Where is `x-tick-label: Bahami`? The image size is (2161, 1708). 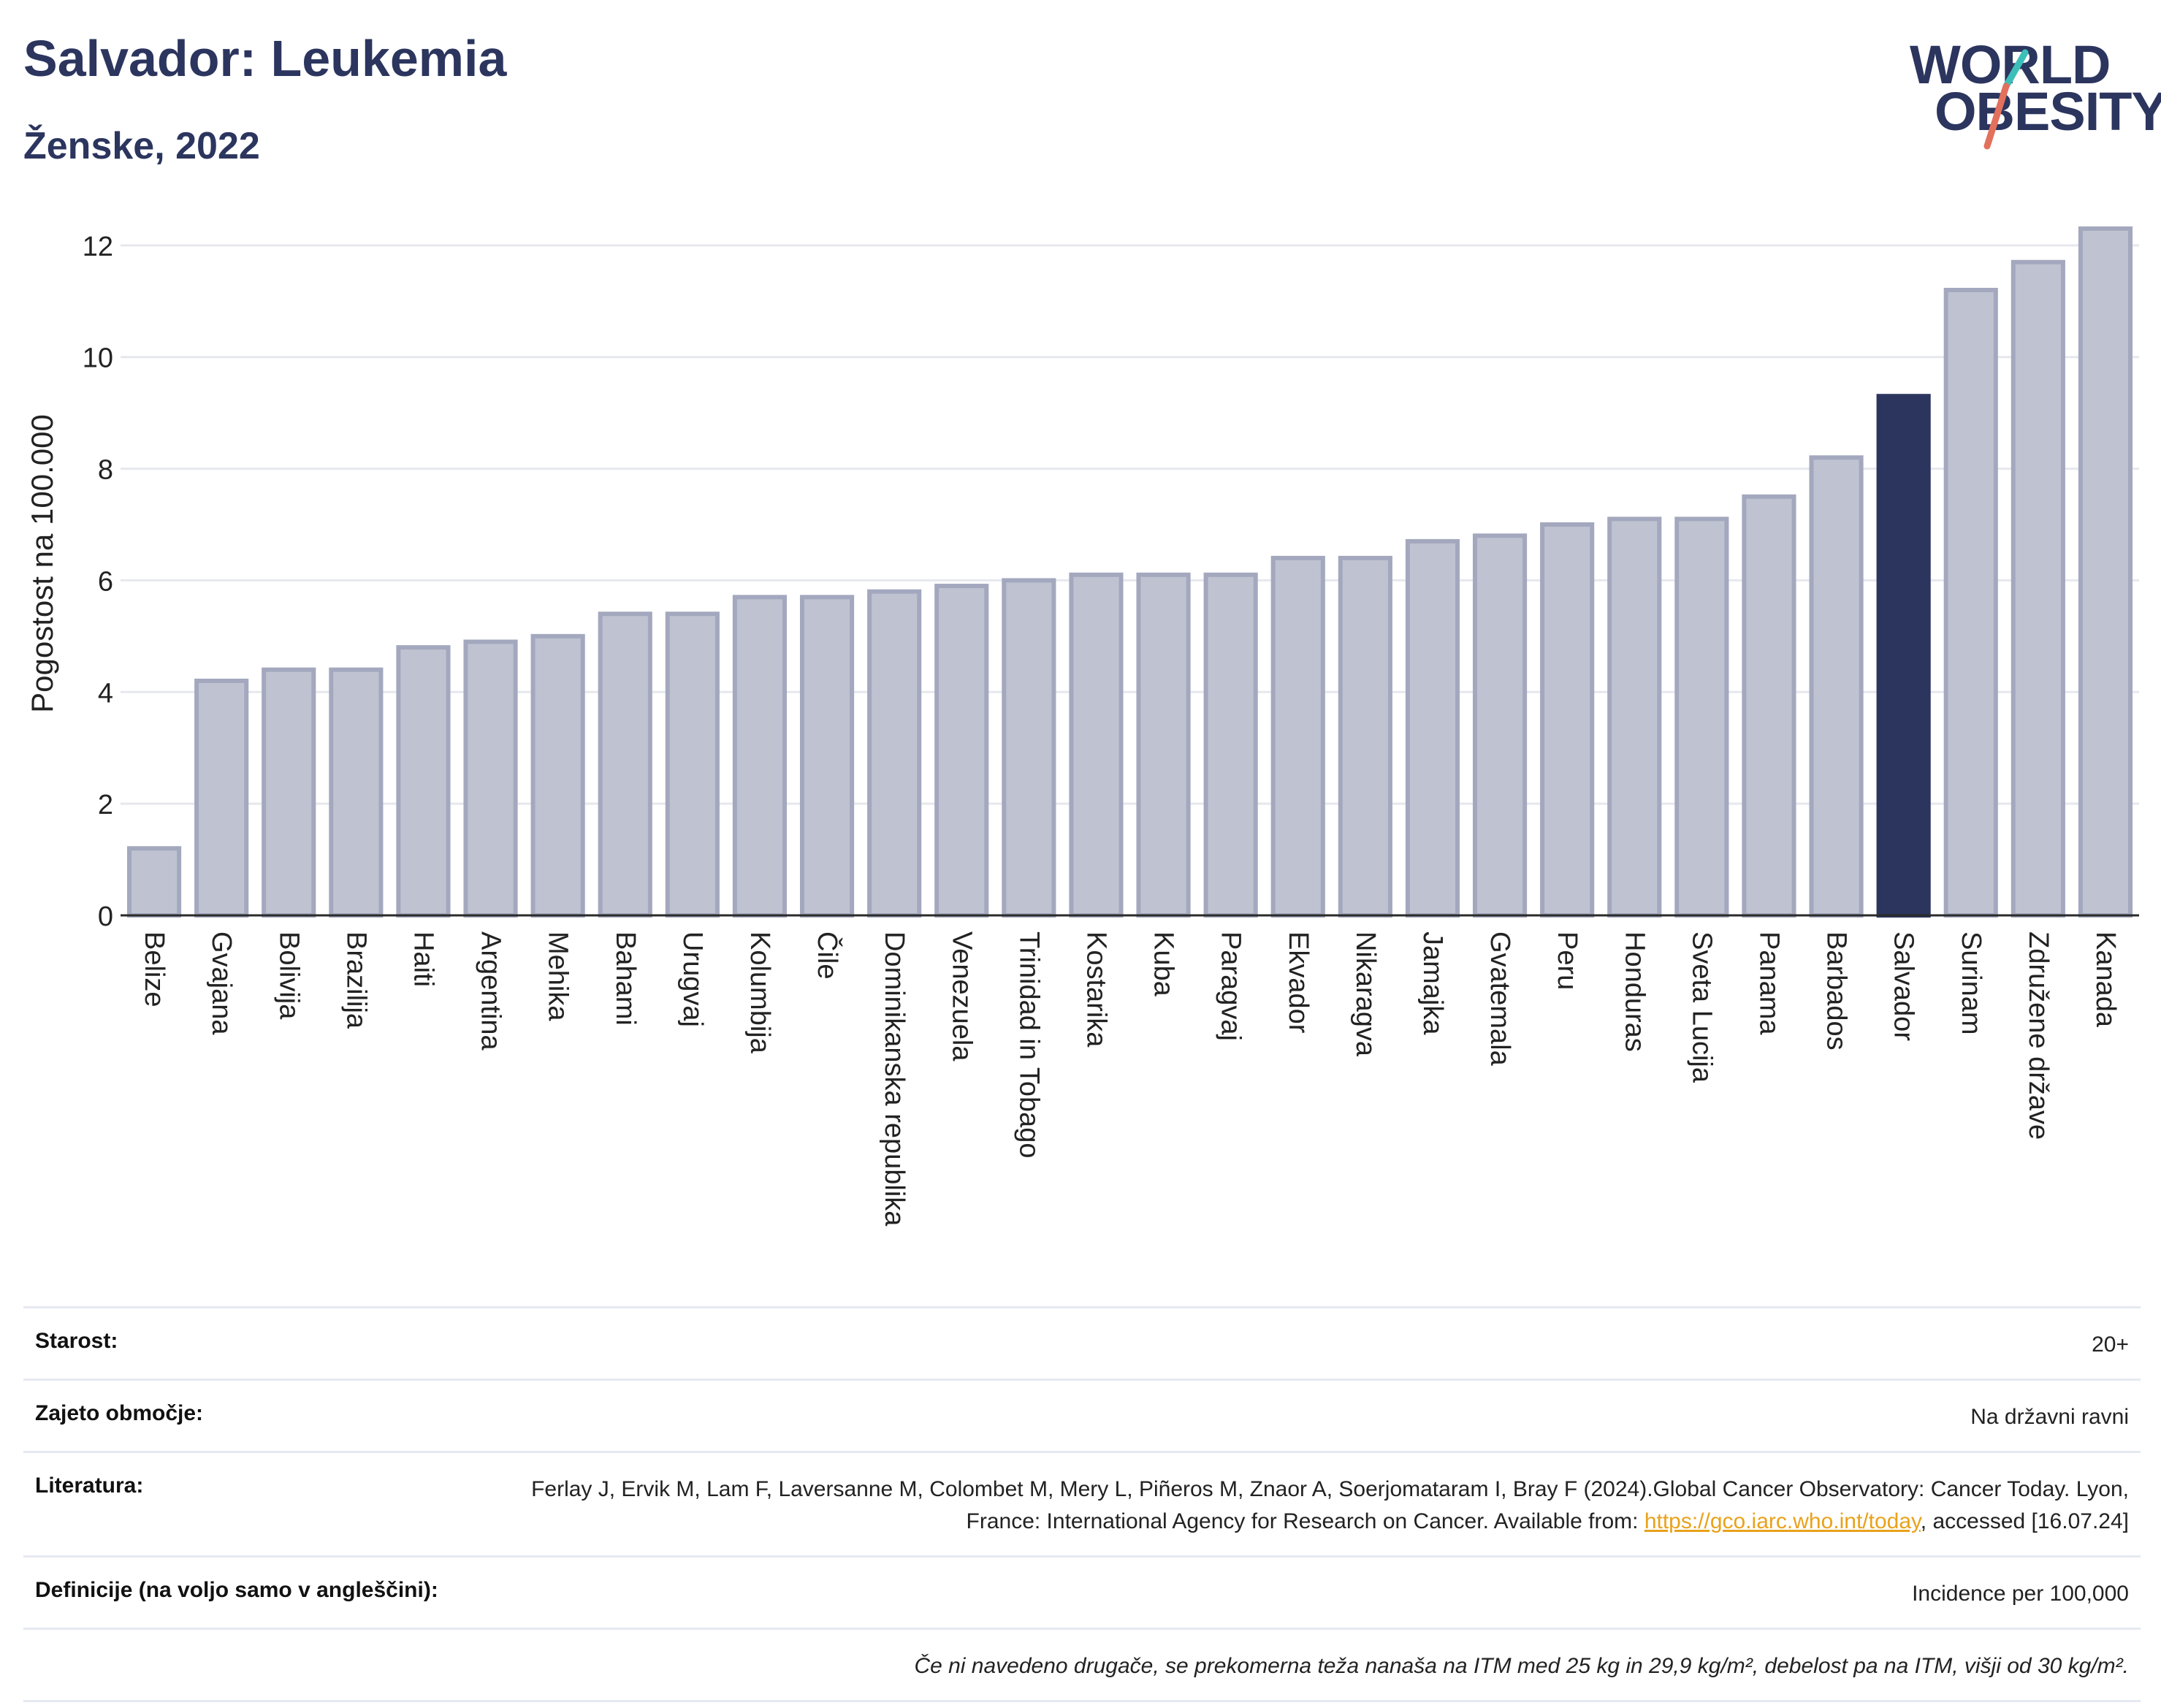 x-tick-label: Bahami is located at coordinates (625, 978).